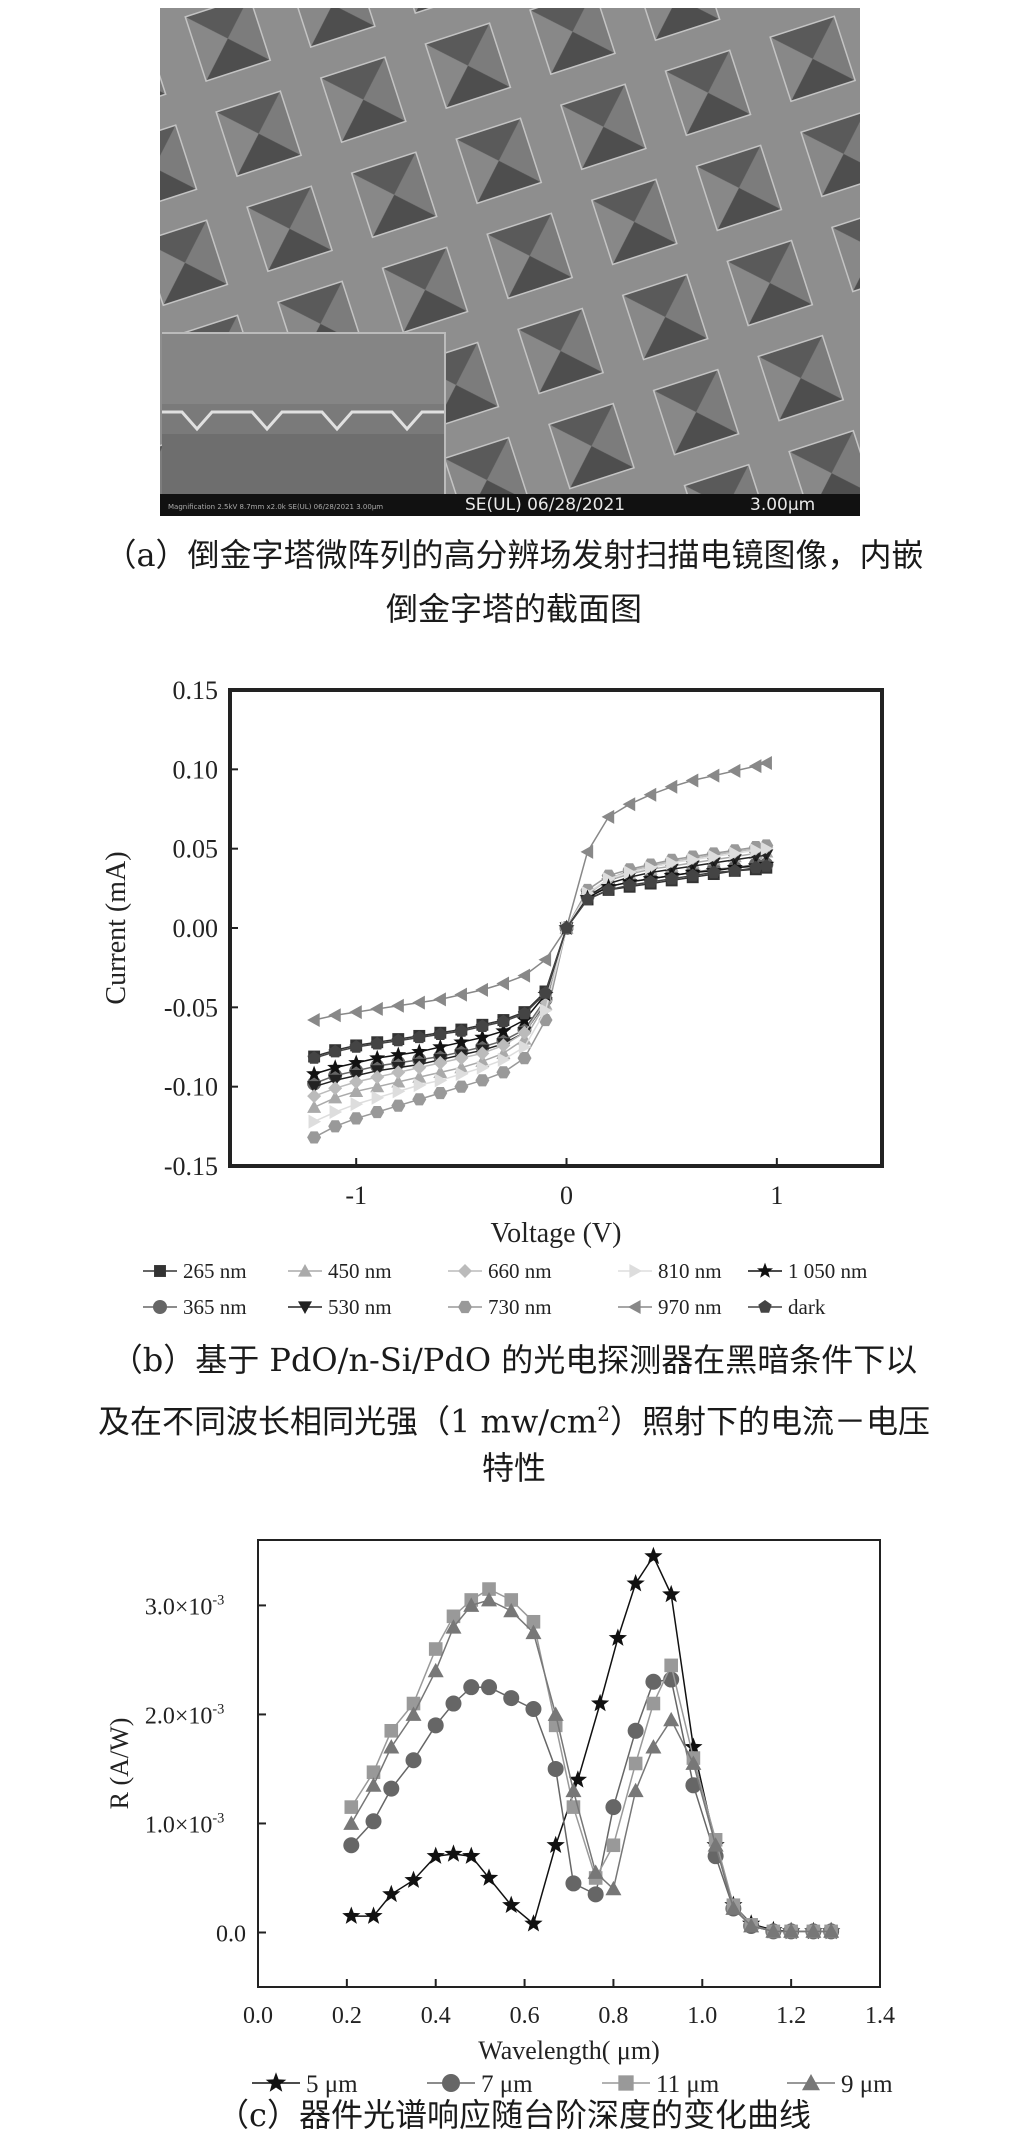 This screenshot has height=2148, width=1028. What do you see at coordinates (540, 961) in the screenshot?
I see `series-dark` at bounding box center [540, 961].